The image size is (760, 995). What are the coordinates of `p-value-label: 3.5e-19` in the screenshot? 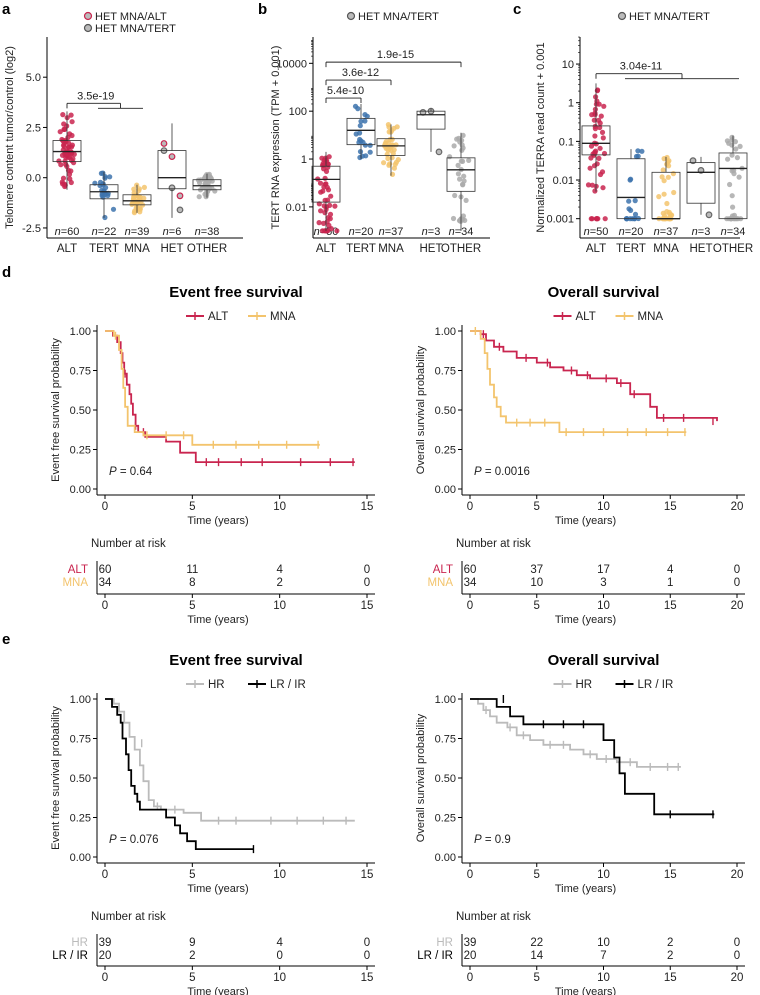 It's located at (95, 96).